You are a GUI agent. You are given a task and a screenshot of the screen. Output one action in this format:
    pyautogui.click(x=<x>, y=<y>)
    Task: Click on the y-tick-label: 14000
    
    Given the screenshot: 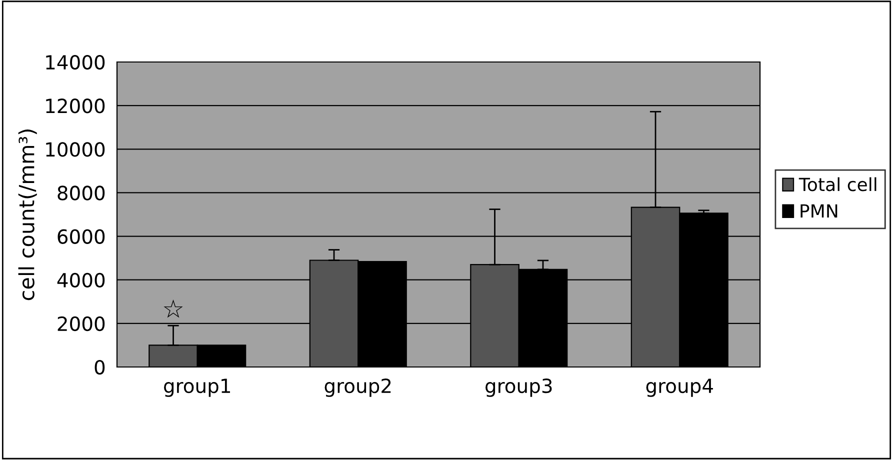 What is the action you would take?
    pyautogui.click(x=75, y=62)
    